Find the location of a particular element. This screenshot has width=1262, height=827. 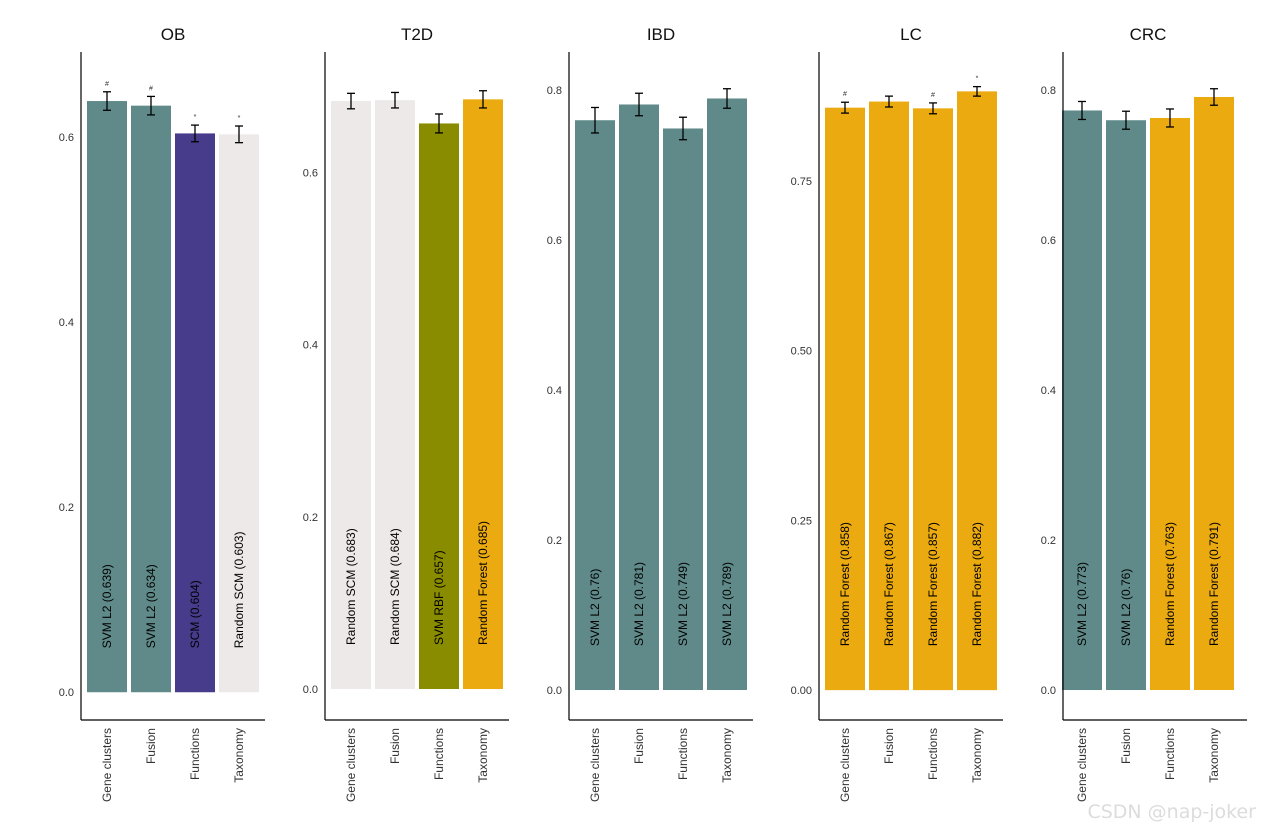

watermark-text: CSDN @nap-joker is located at coordinates (1171, 812).